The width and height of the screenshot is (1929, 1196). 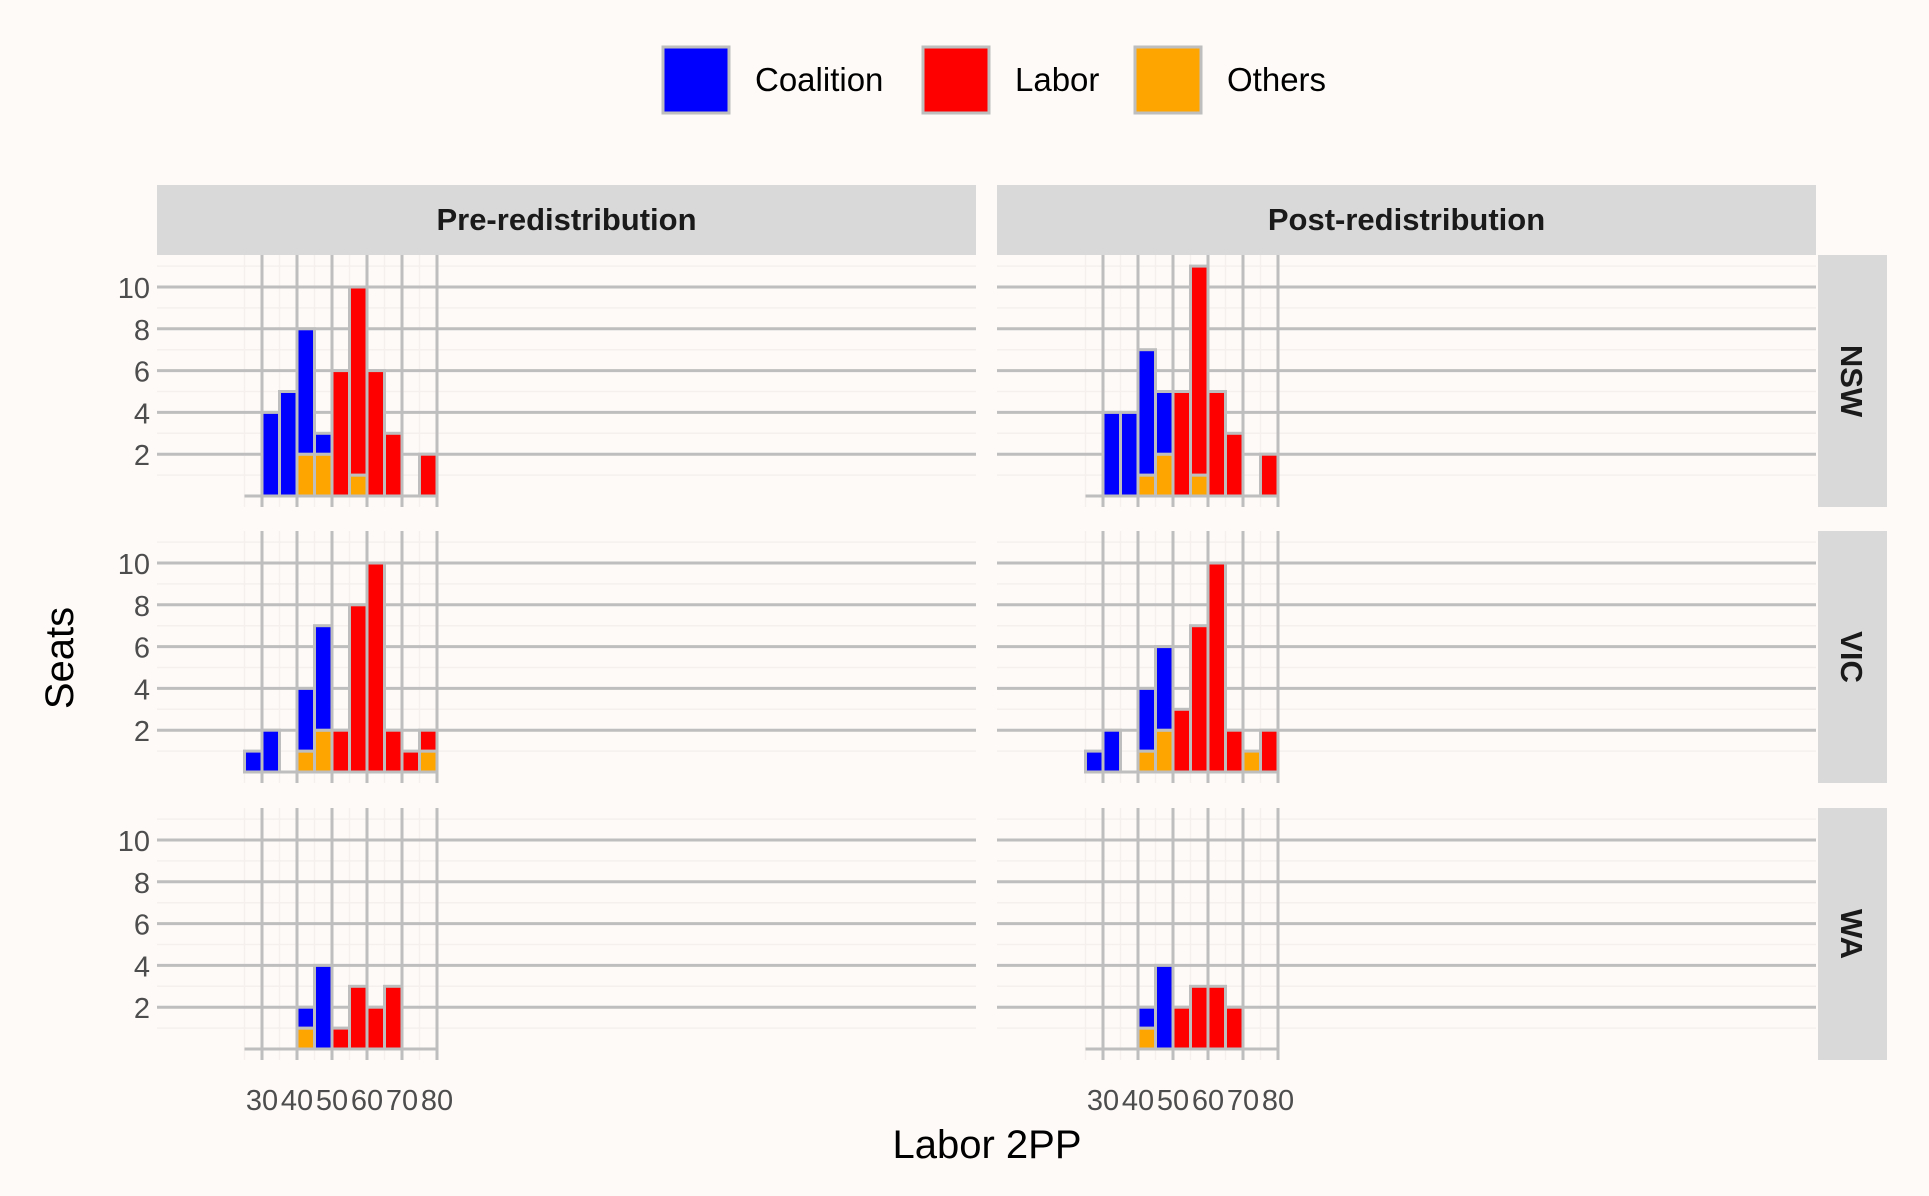 I want to click on facet-label-column: Pre-redistribution, so click(x=566, y=219).